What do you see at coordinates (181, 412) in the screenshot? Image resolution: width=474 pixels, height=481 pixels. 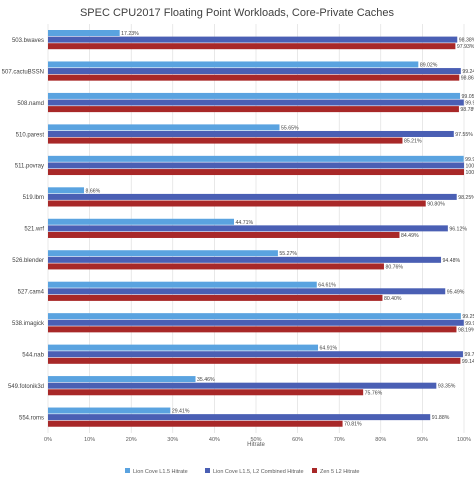 I see `data-label: 29.41%` at bounding box center [181, 412].